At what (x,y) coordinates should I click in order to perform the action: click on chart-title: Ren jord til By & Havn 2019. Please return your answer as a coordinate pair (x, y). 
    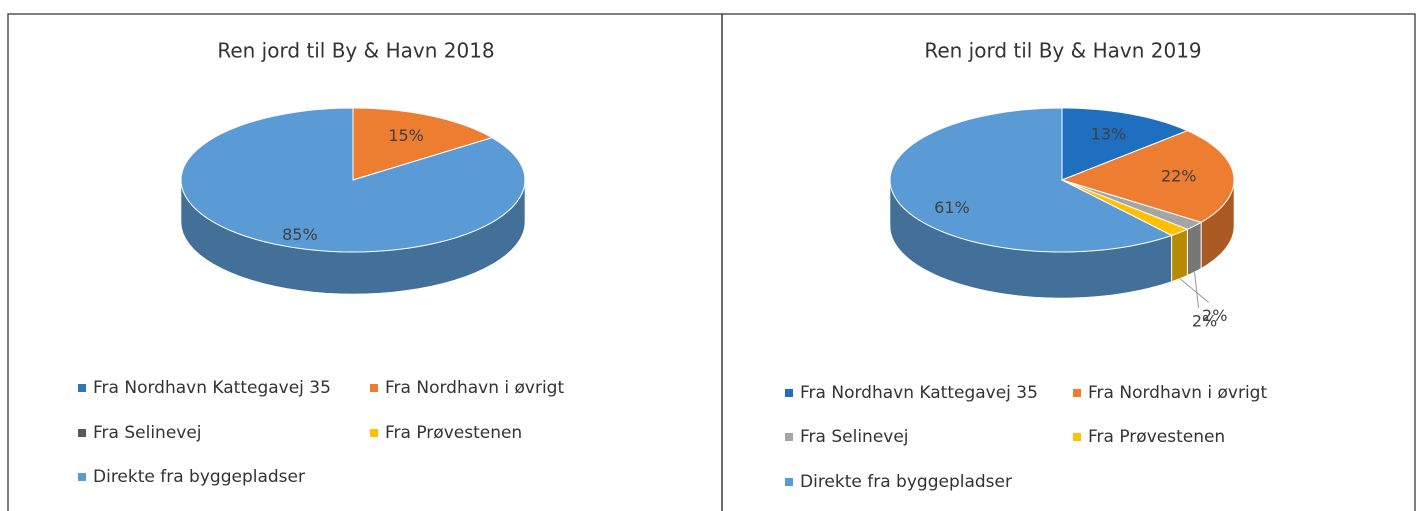
    Looking at the image, I should click on (1062, 51).